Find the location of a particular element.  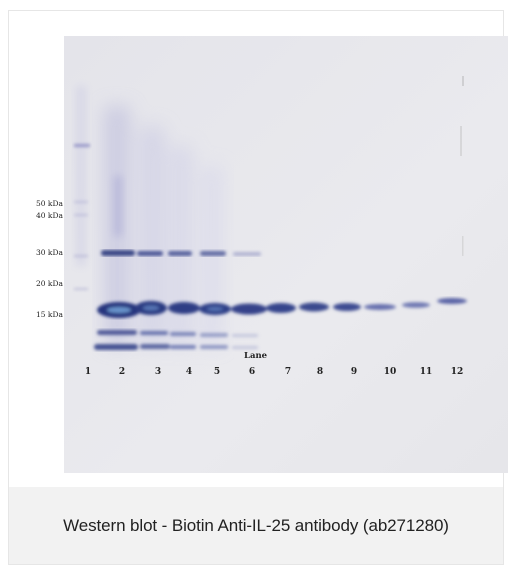

lane-number: 5 is located at coordinates (217, 372).